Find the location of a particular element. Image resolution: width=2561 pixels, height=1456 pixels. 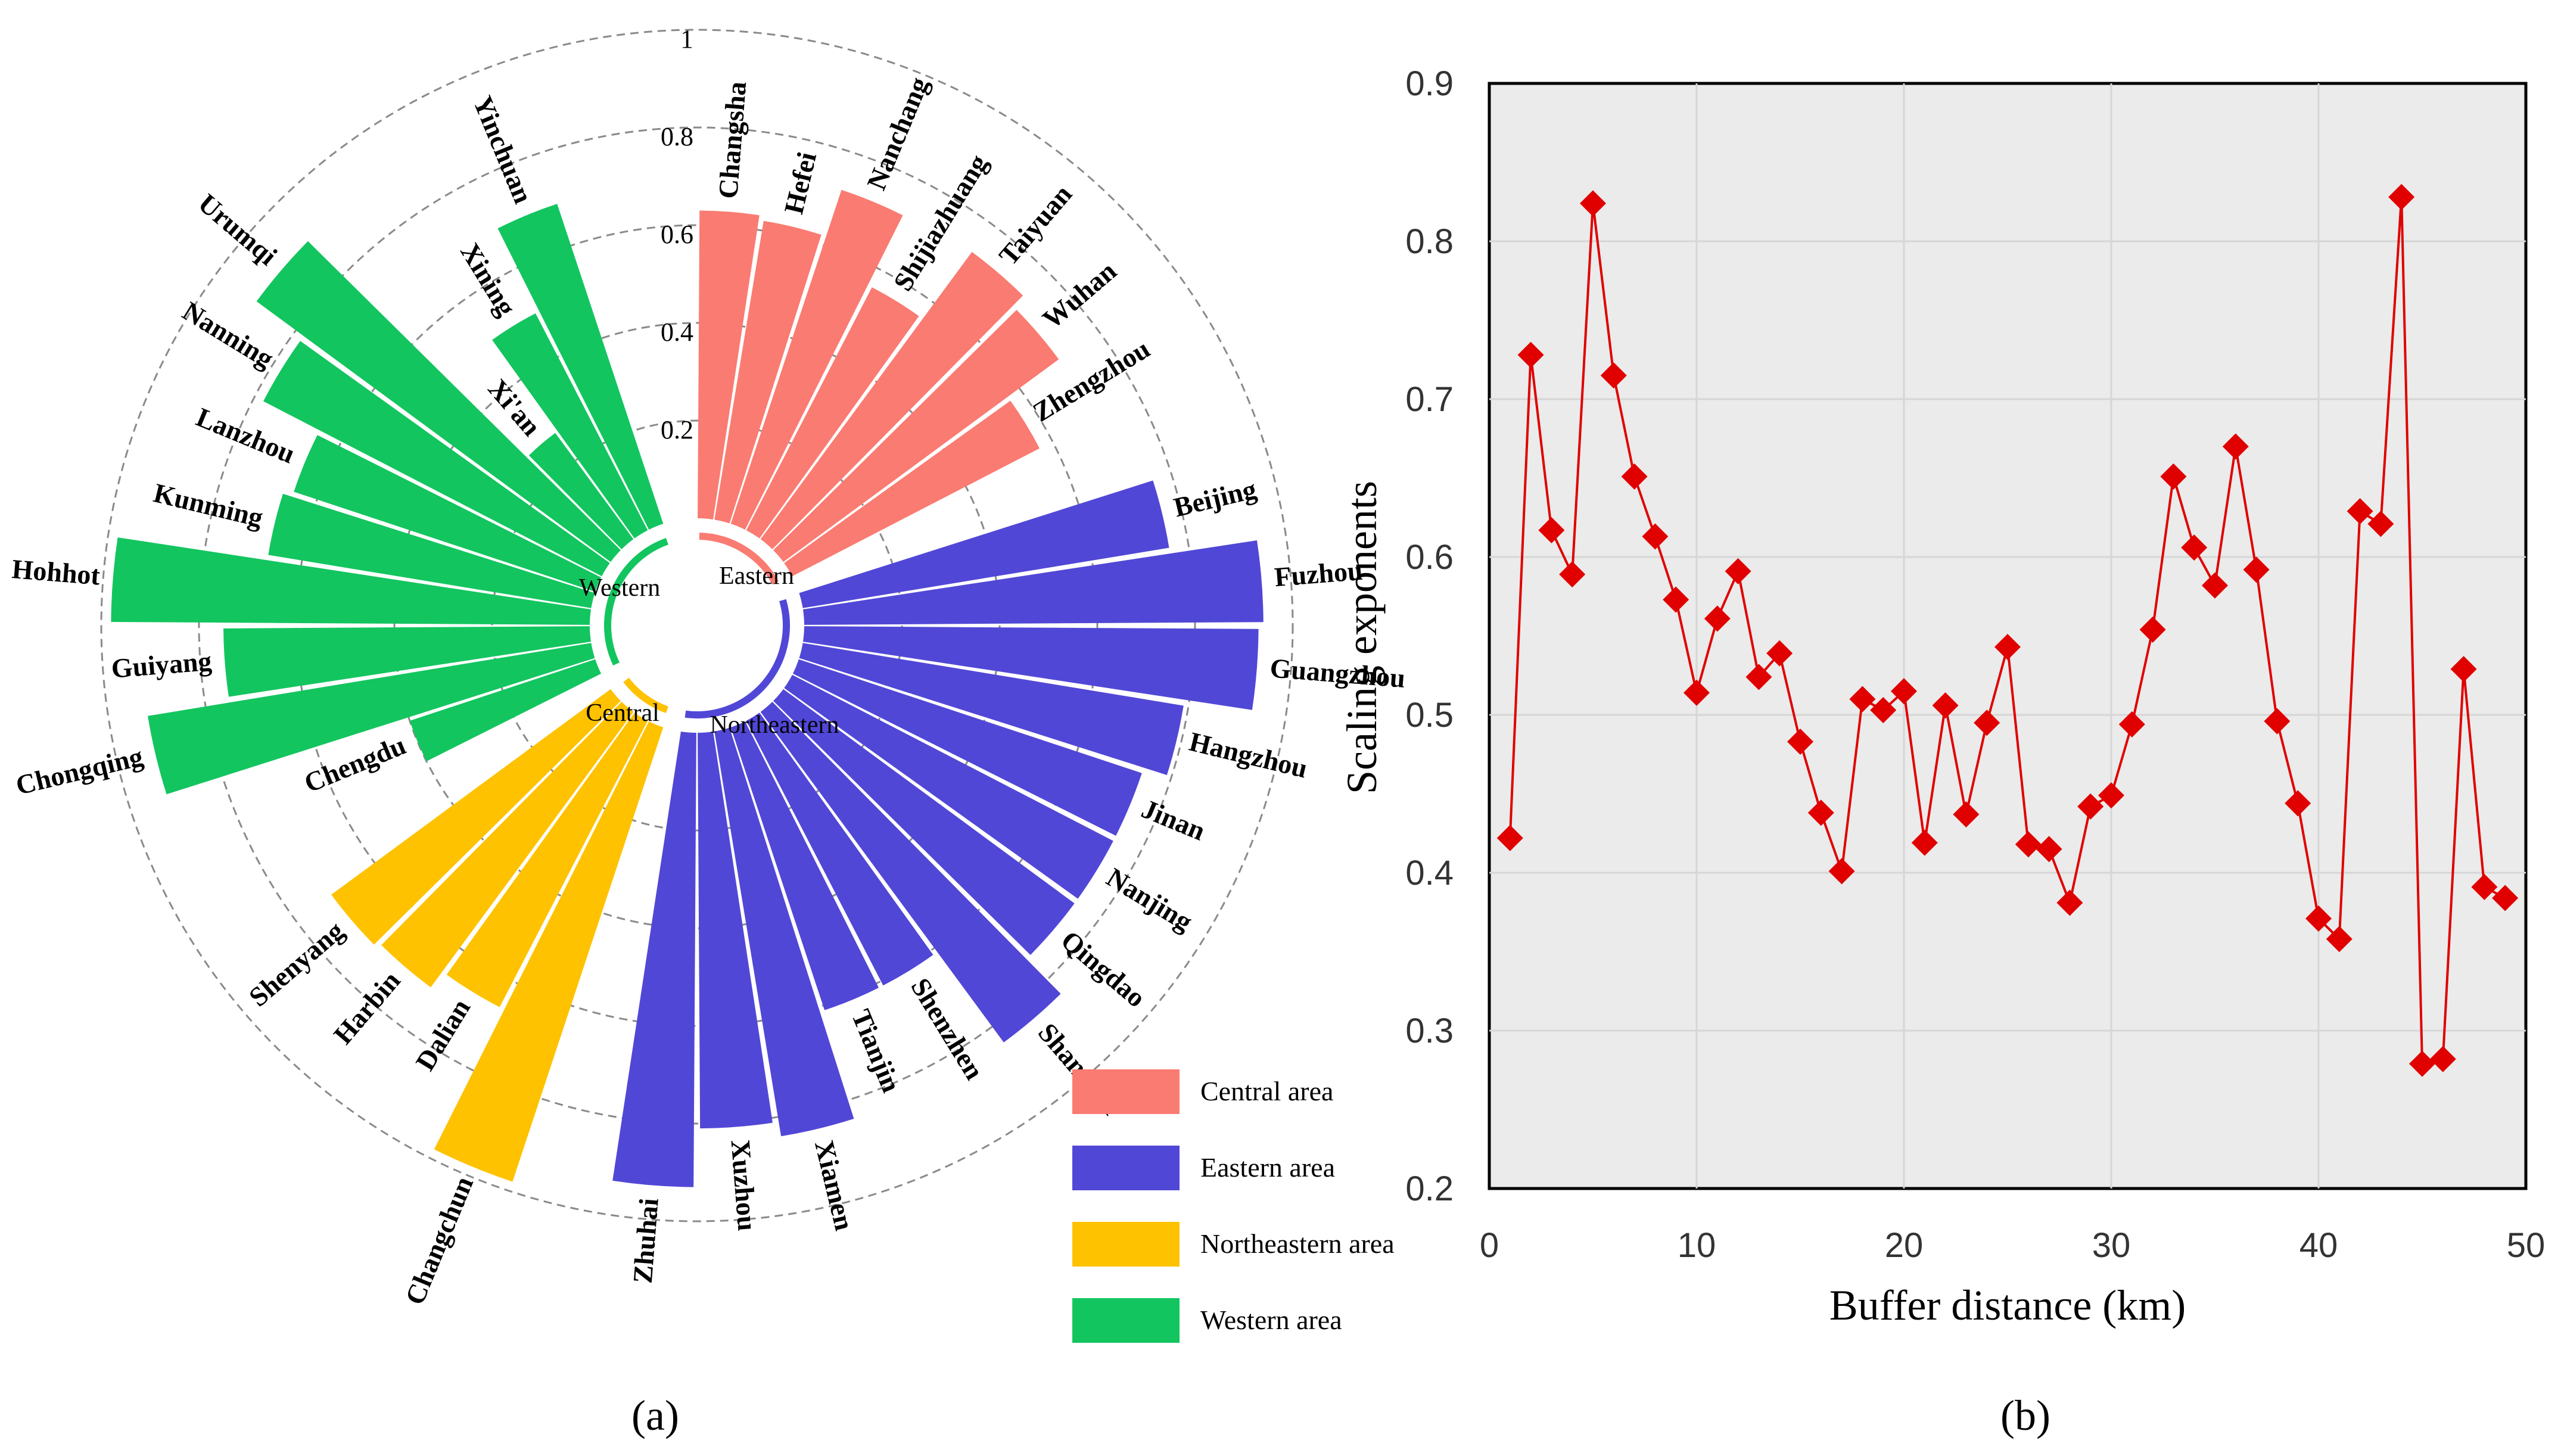

legend-label-northeastern: Northeastern area is located at coordinates (1297, 1243).